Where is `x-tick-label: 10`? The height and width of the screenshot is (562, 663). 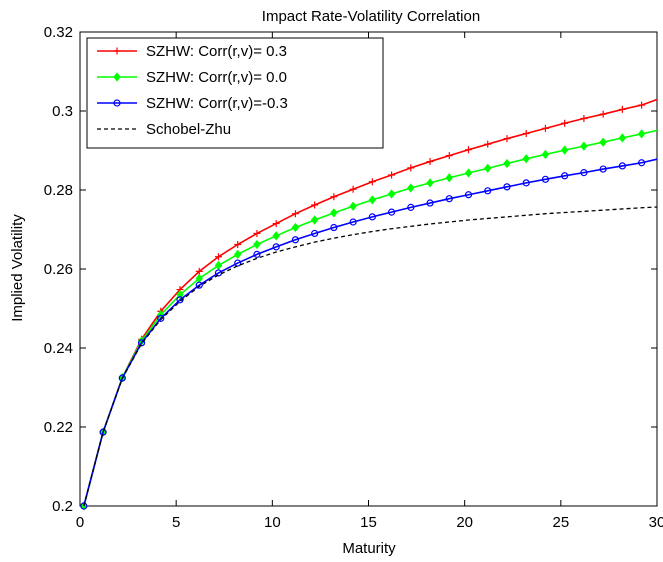 x-tick-label: 10 is located at coordinates (272, 522).